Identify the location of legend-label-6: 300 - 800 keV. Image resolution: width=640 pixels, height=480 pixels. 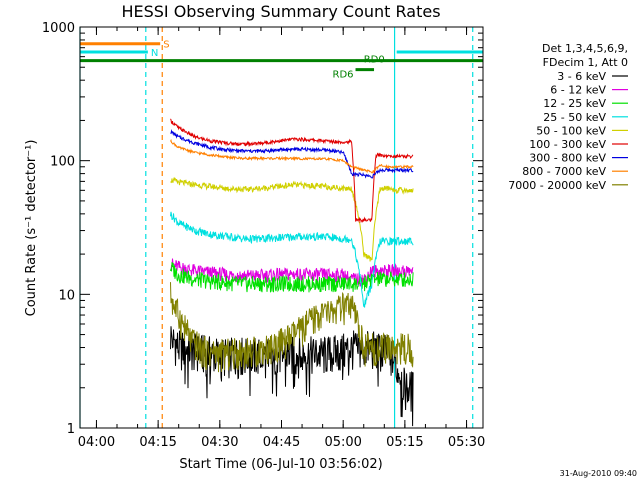
(567, 158).